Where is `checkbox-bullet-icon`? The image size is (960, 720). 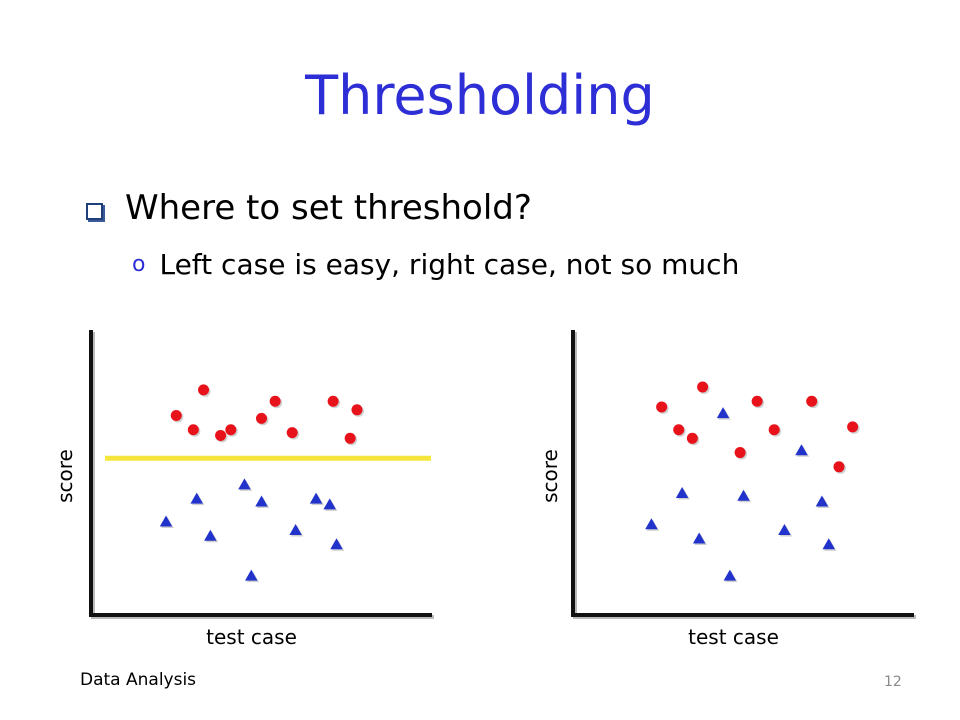 checkbox-bullet-icon is located at coordinates (94, 211).